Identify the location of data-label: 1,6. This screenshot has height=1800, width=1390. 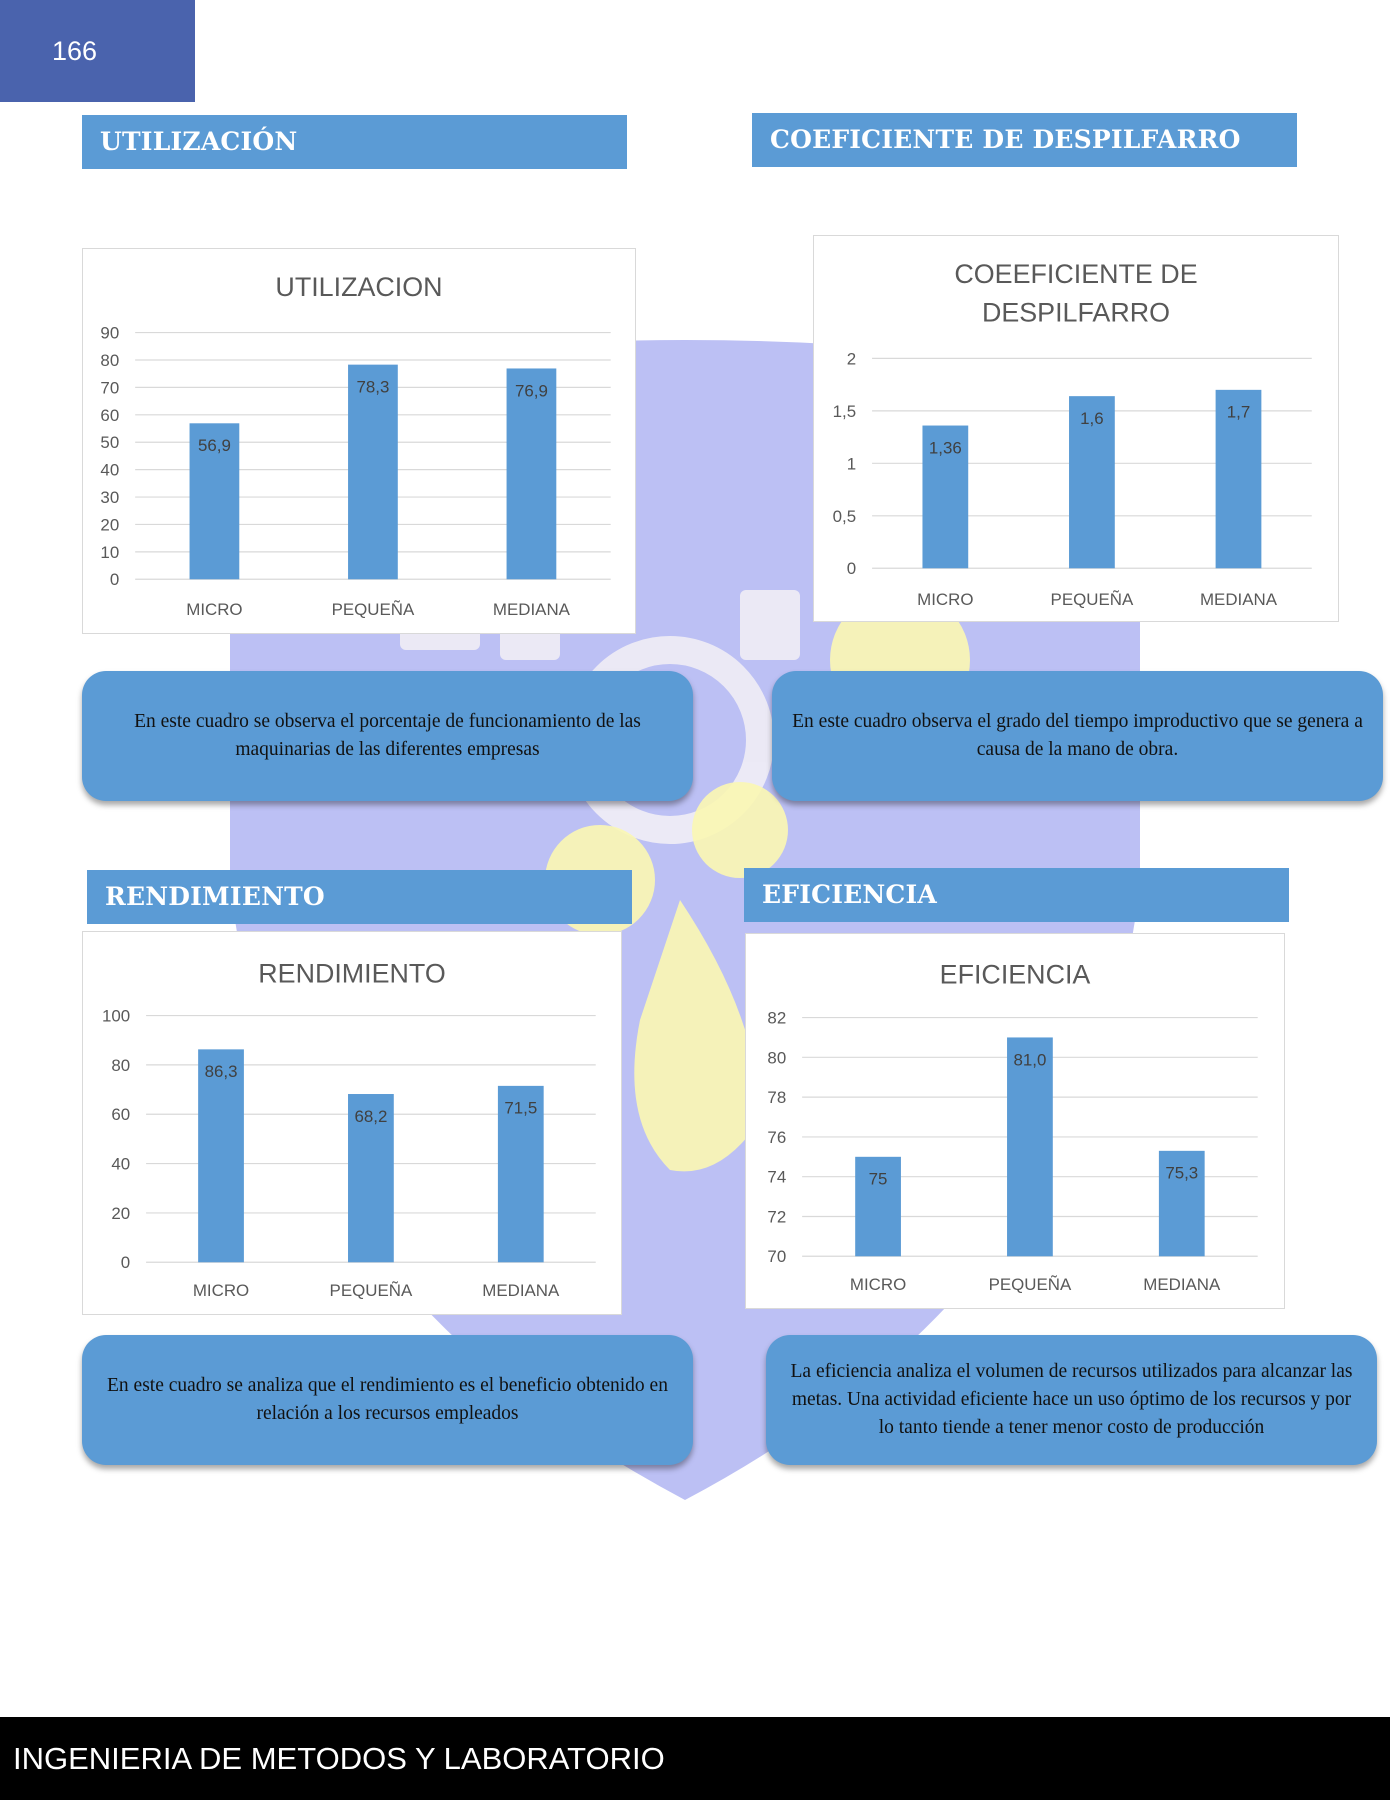
(1092, 418).